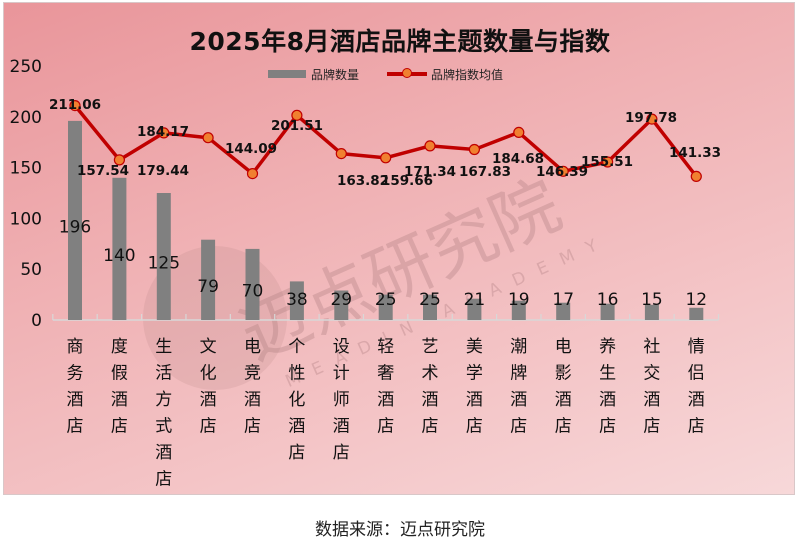 The width and height of the screenshot is (800, 555). Describe the element at coordinates (26, 219) in the screenshot. I see `y-tick-label: 100` at that location.